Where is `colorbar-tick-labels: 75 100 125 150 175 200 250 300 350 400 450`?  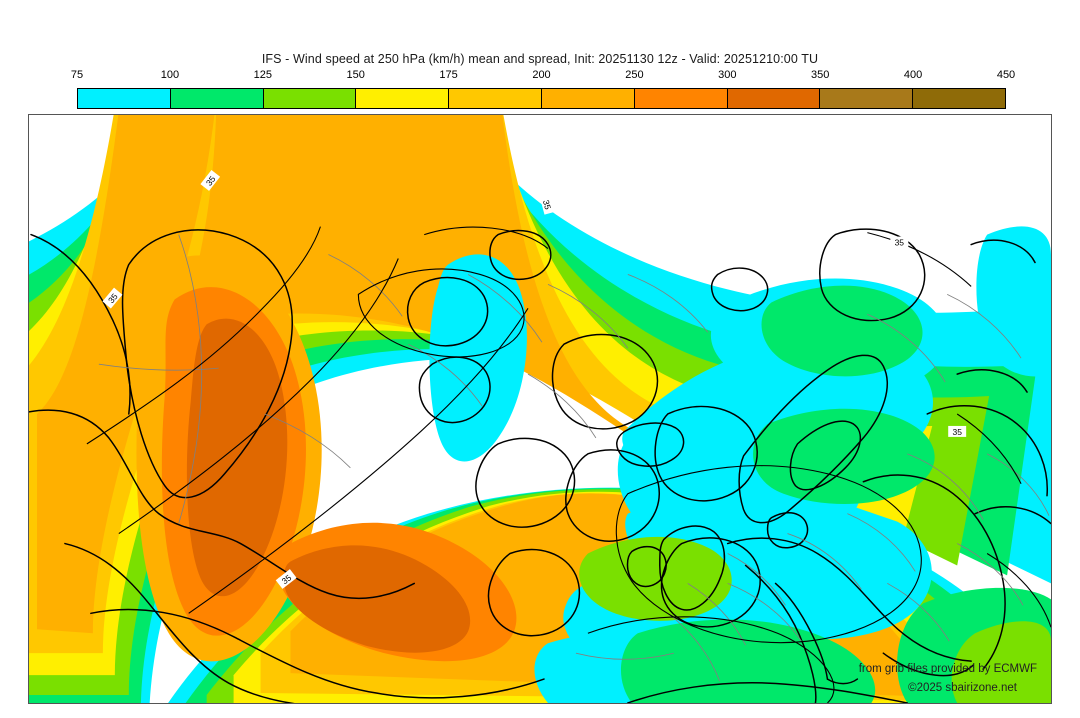 colorbar-tick-labels: 75 100 125 150 175 200 250 300 350 400 450 is located at coordinates (543, 77).